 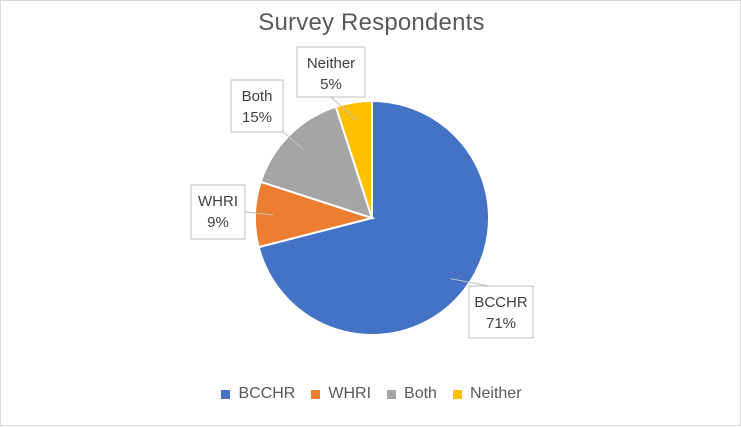 What do you see at coordinates (495, 393) in the screenshot?
I see `legend-label-neither: Neither` at bounding box center [495, 393].